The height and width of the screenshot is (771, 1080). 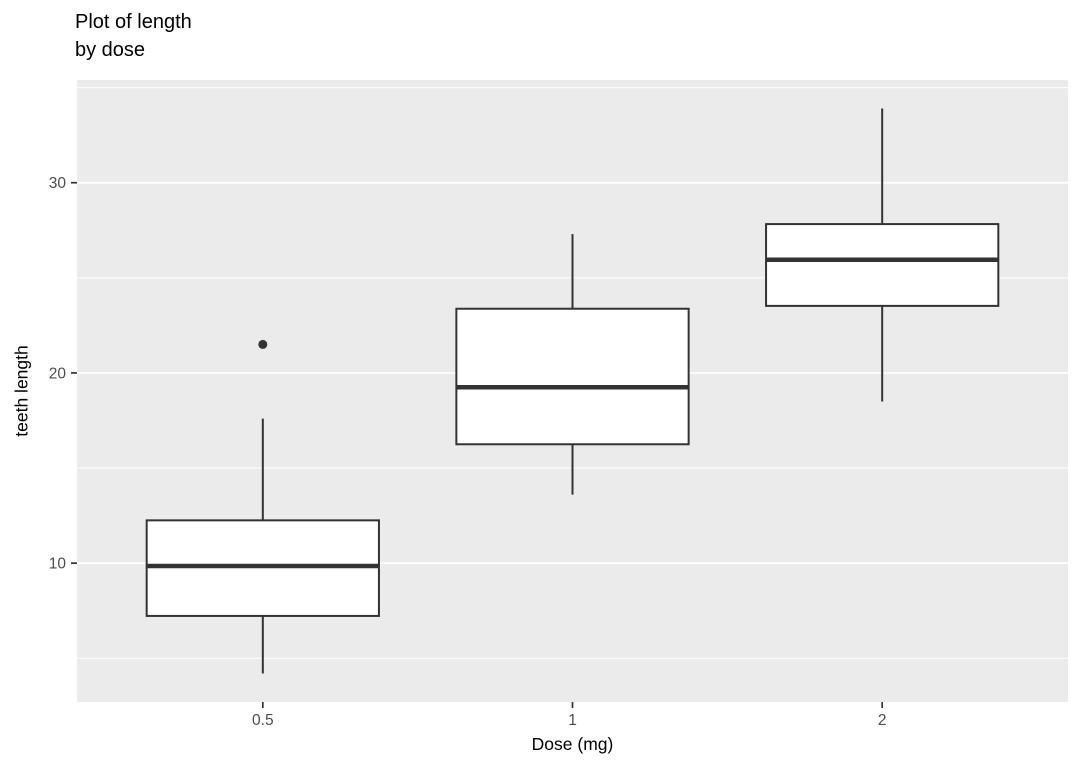 What do you see at coordinates (882, 720) in the screenshot?
I see `x-tick-label: 2` at bounding box center [882, 720].